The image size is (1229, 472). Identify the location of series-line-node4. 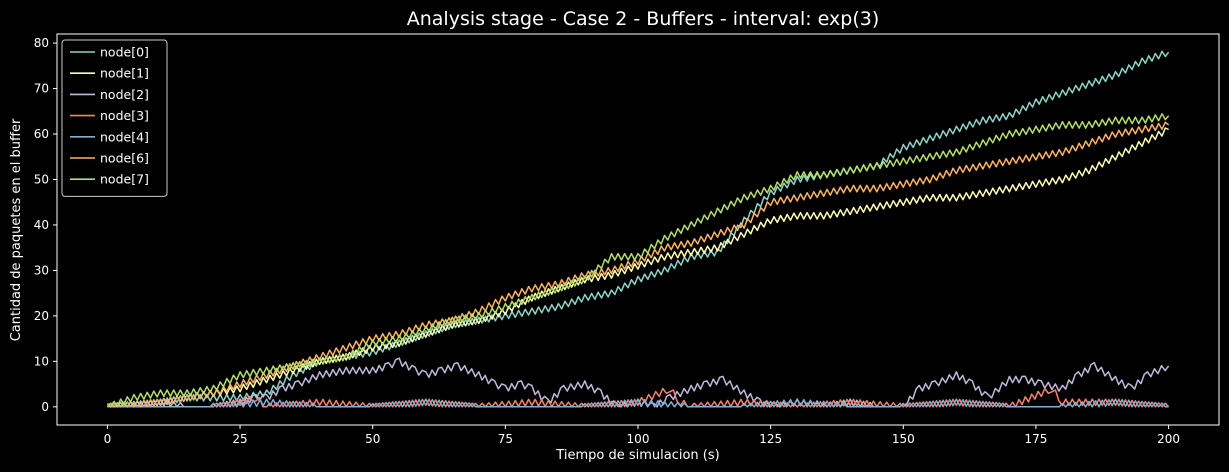
(638, 403).